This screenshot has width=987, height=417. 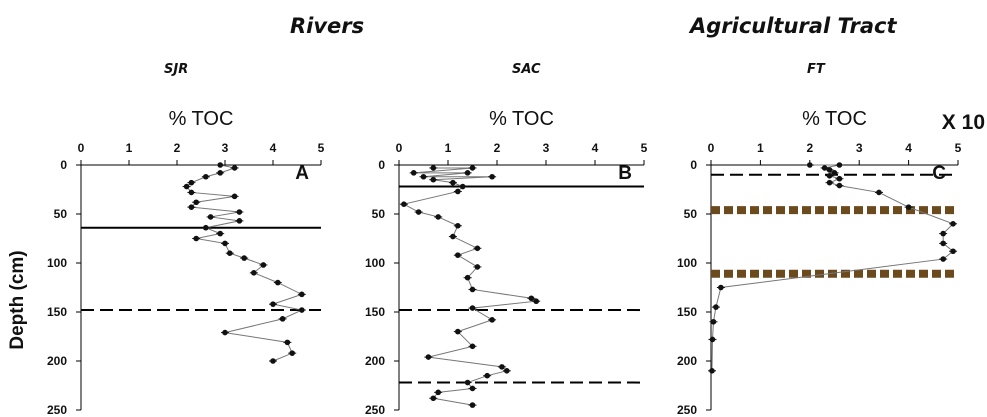 I want to click on panel-ft-x-tick-label: 2, so click(x=809, y=148).